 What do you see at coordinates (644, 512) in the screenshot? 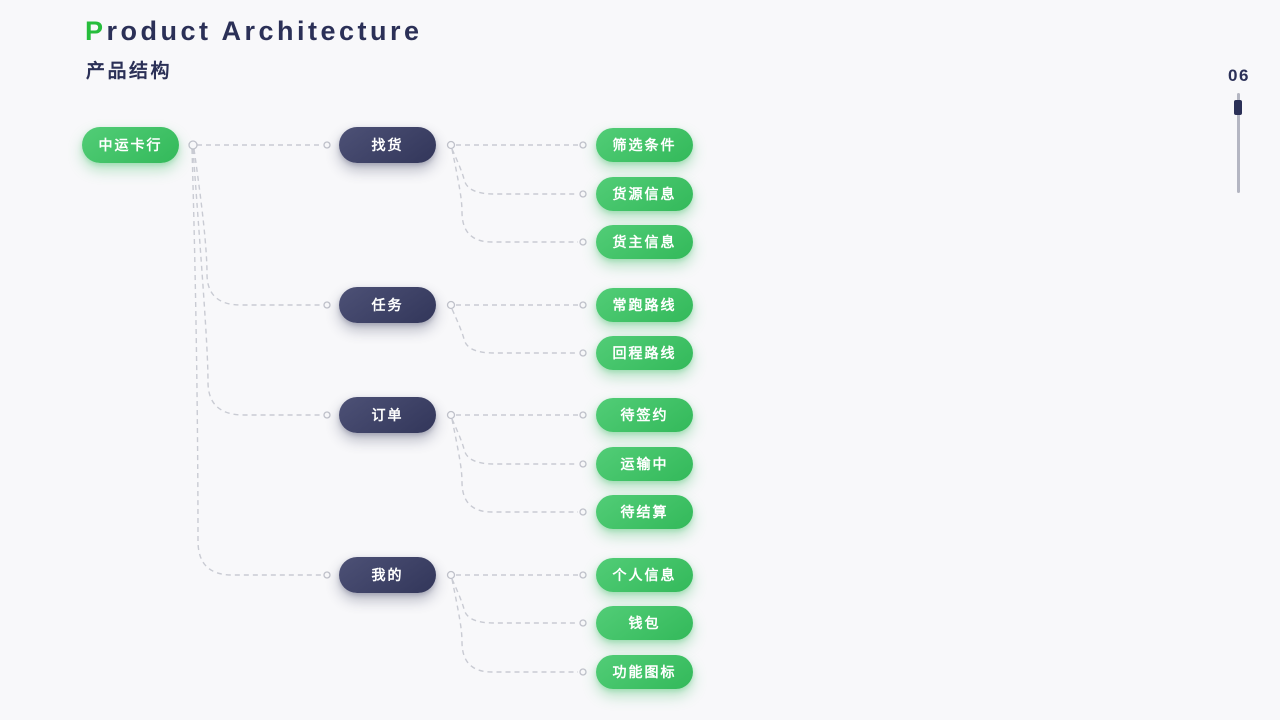
I see `leaf-node-pending-settlement: 待结算` at bounding box center [644, 512].